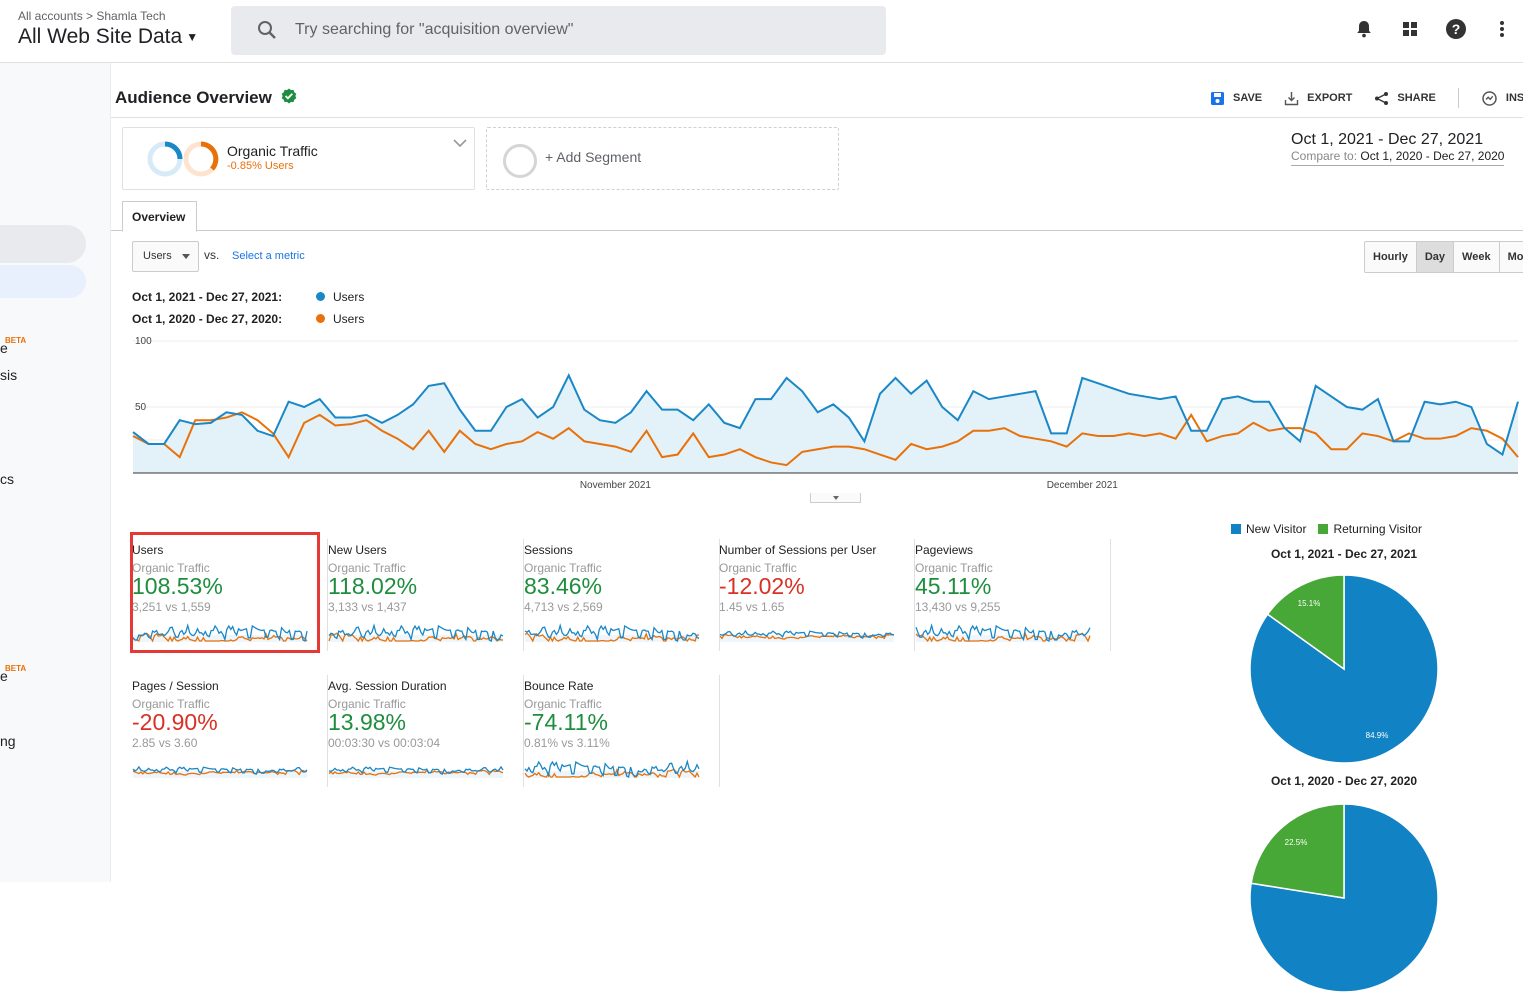 The width and height of the screenshot is (1523, 999). I want to click on pie-legend: New Visitor Returning Visitor, so click(1326, 529).